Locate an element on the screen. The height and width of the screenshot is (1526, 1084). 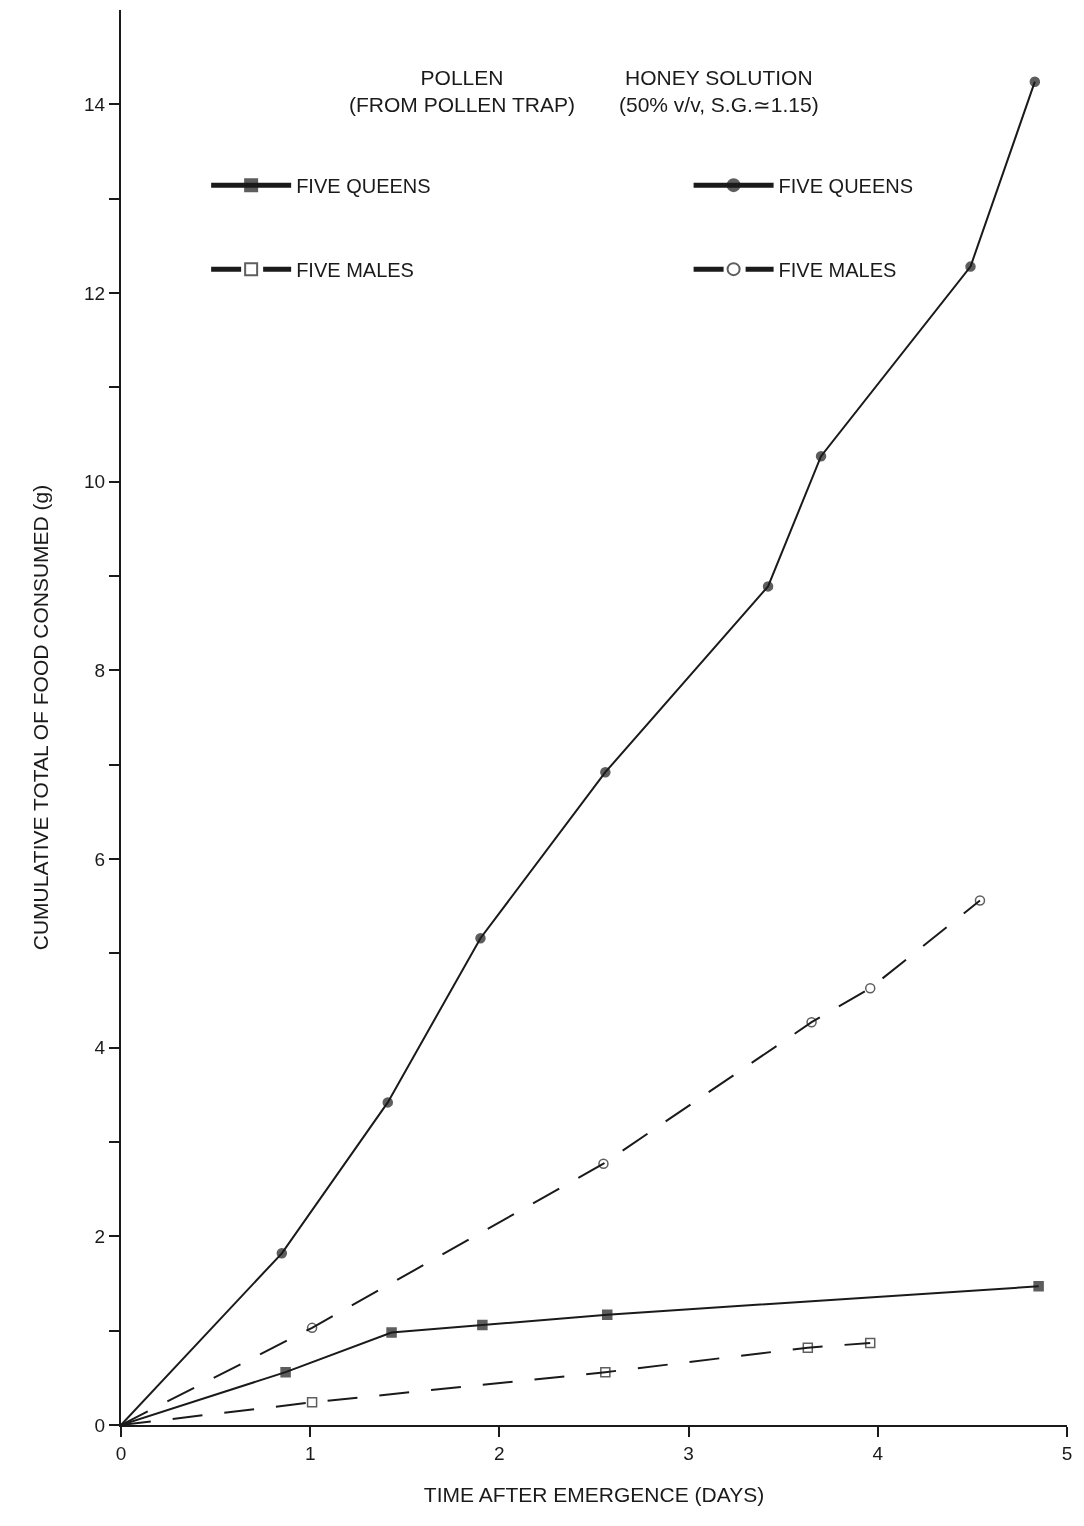
y-tick-label: 12 is located at coordinates (95, 293).